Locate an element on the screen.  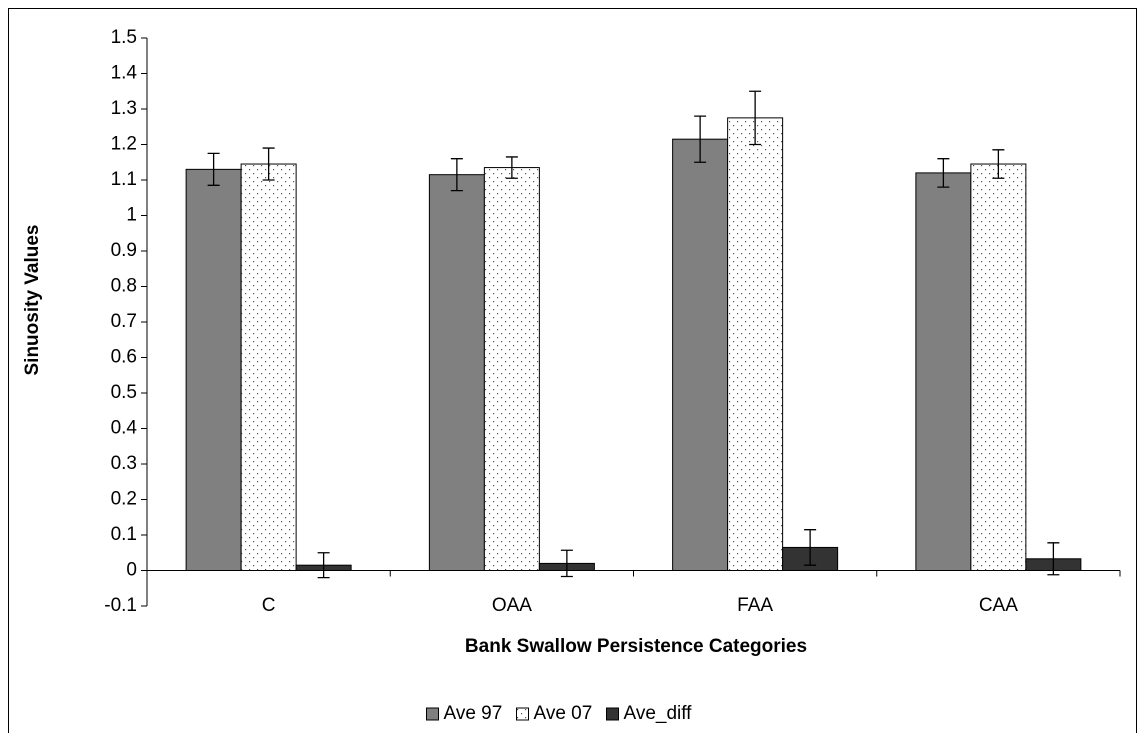
y-axis-title: Sinuosity Values is located at coordinates (32, 300).